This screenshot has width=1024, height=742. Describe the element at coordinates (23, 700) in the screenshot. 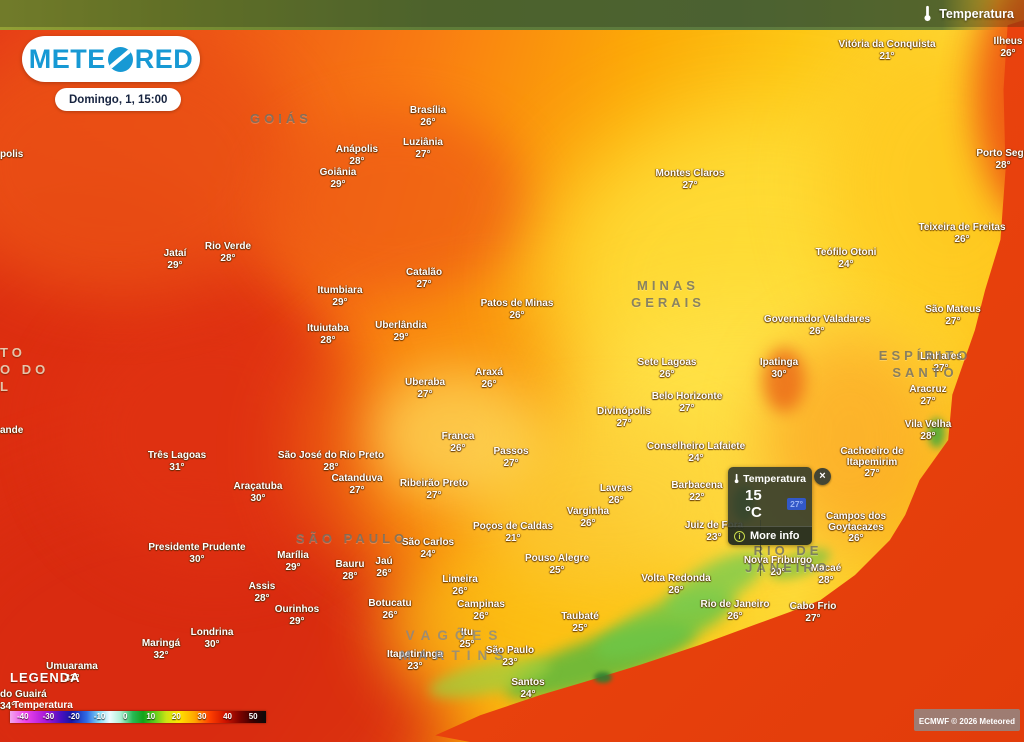

I see `city-label: do Guairá 34°` at that location.